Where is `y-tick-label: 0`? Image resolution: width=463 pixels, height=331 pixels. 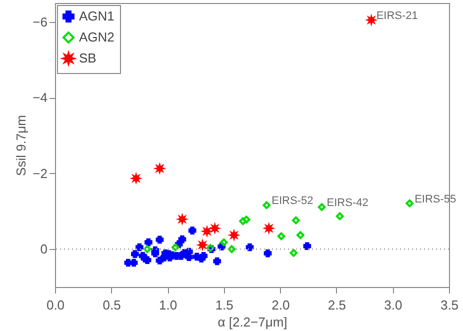 y-tick-label: 0 is located at coordinates (44, 249).